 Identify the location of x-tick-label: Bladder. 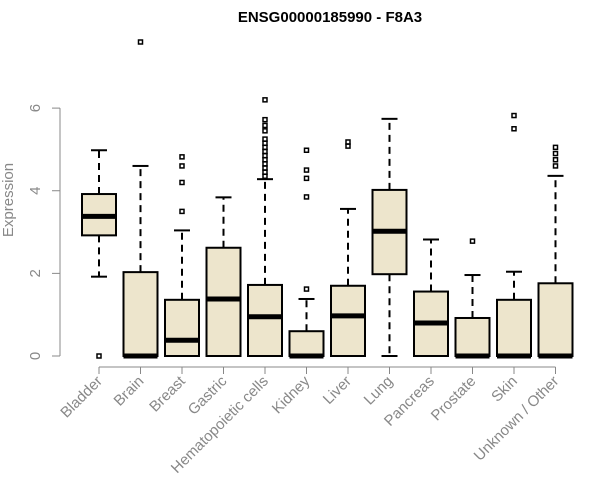
(81, 397).